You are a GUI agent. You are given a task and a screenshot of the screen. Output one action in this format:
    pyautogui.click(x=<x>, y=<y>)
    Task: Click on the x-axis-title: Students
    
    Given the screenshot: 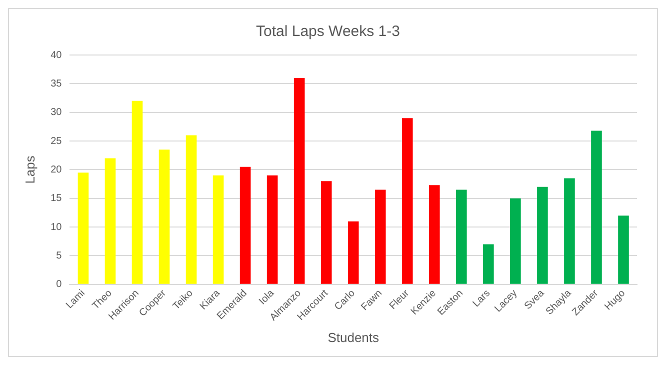 What is the action you would take?
    pyautogui.click(x=354, y=337)
    